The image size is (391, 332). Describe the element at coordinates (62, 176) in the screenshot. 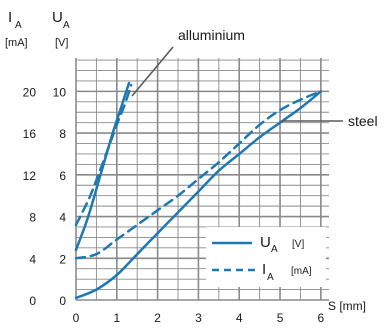

I see `y-tick-label-voltage: 6` at that location.